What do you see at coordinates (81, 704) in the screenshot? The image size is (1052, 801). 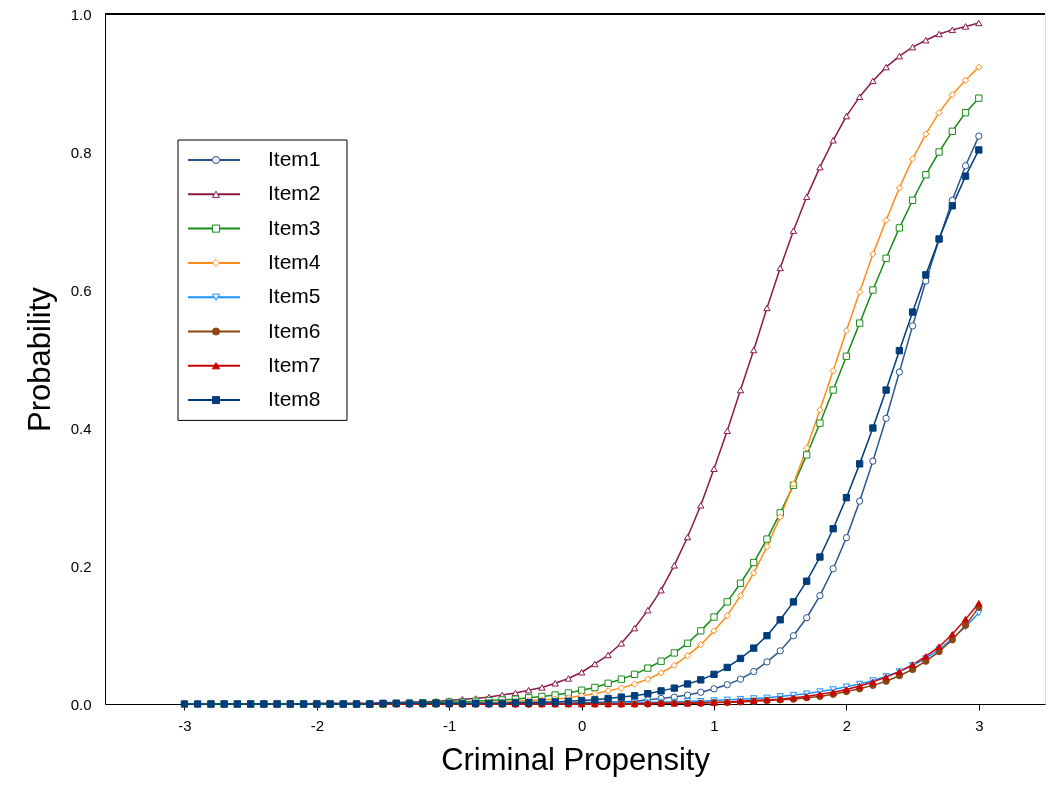 I see `y-tick-label: 0.0` at bounding box center [81, 704].